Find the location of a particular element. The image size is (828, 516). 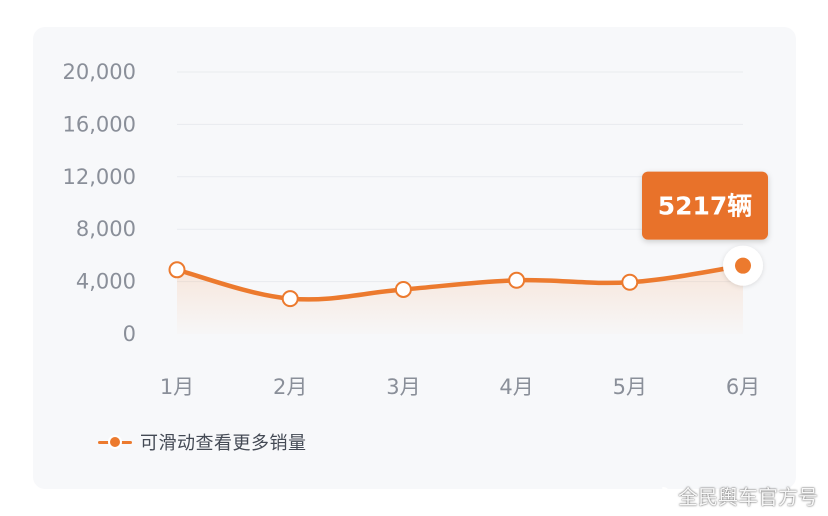

chart-legend: 可滑动查看更多销量 is located at coordinates (202, 442).